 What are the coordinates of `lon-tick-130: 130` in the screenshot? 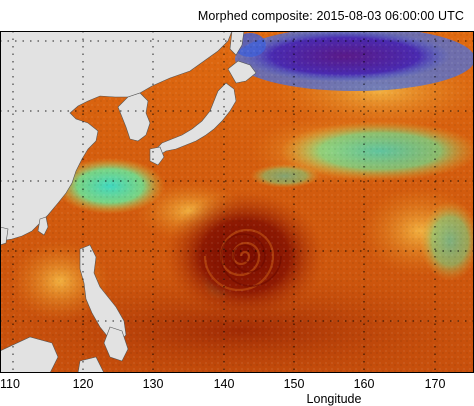 It's located at (153, 384).